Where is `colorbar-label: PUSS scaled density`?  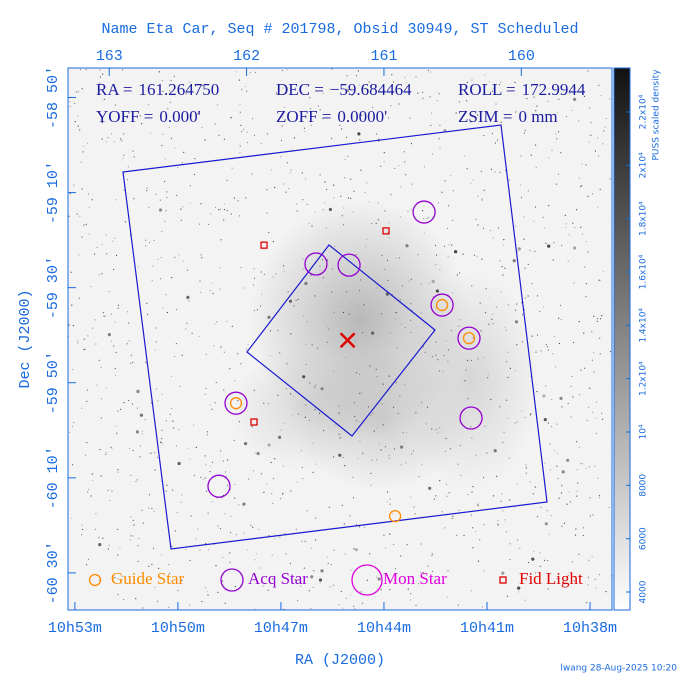 colorbar-label: PUSS scaled density is located at coordinates (657, 115).